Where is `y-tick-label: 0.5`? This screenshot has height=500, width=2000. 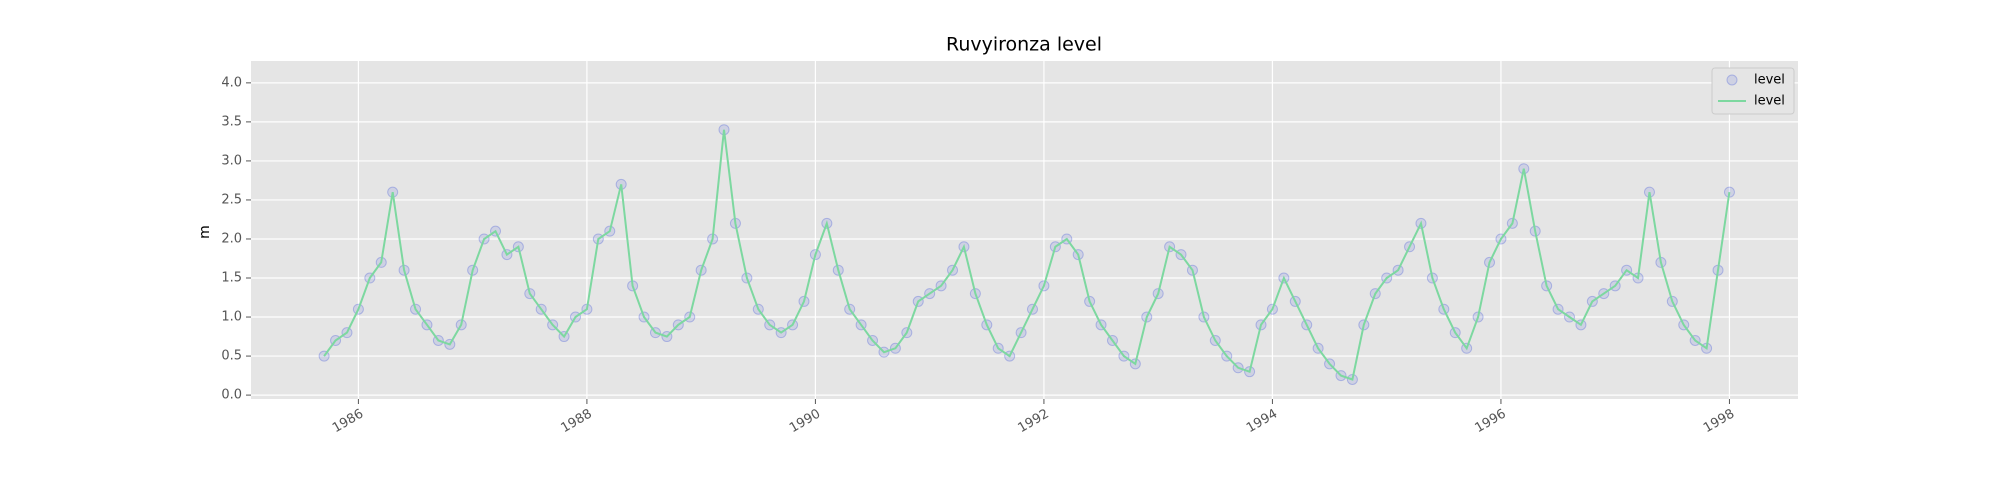
y-tick-label: 0.5 is located at coordinates (231, 356).